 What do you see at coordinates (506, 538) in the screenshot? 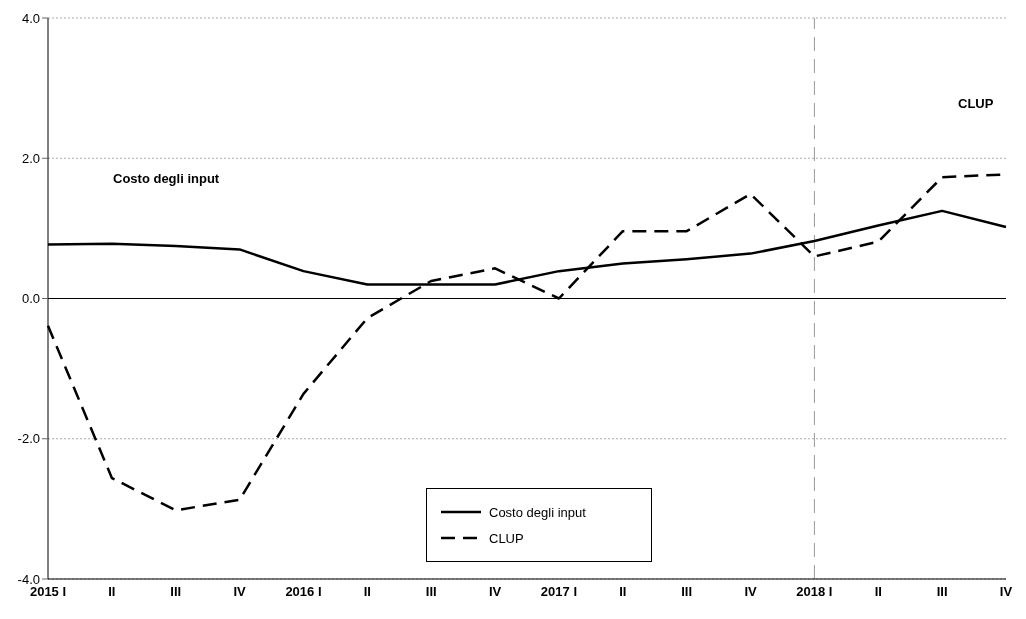
I see `legend-label: CLUP` at bounding box center [506, 538].